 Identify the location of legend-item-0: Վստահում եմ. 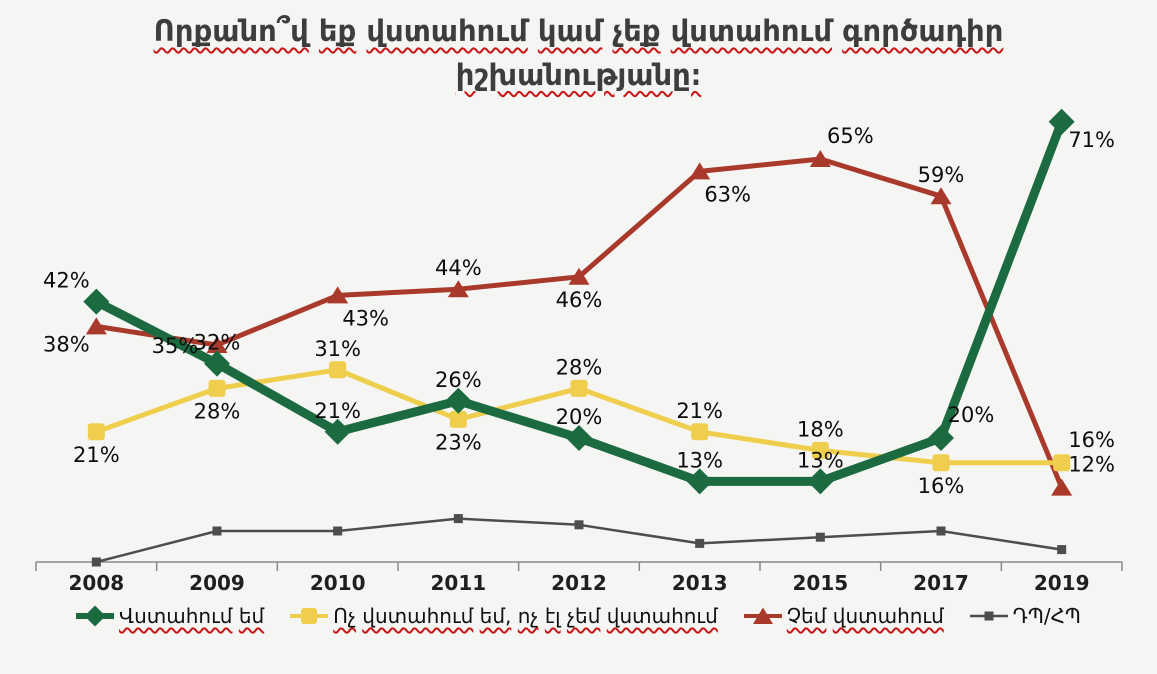
(170, 616).